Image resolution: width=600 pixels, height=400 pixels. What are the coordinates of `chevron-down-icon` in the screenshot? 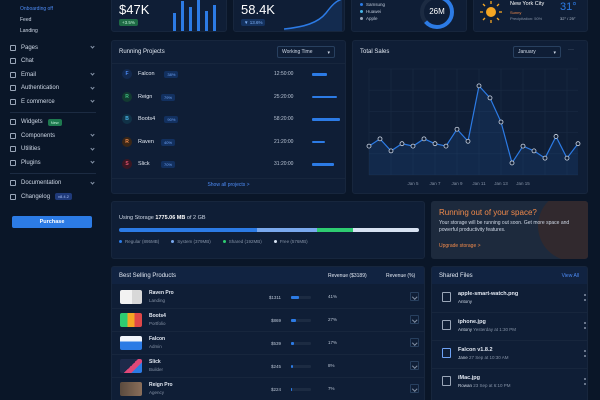 It's located at (92, 100).